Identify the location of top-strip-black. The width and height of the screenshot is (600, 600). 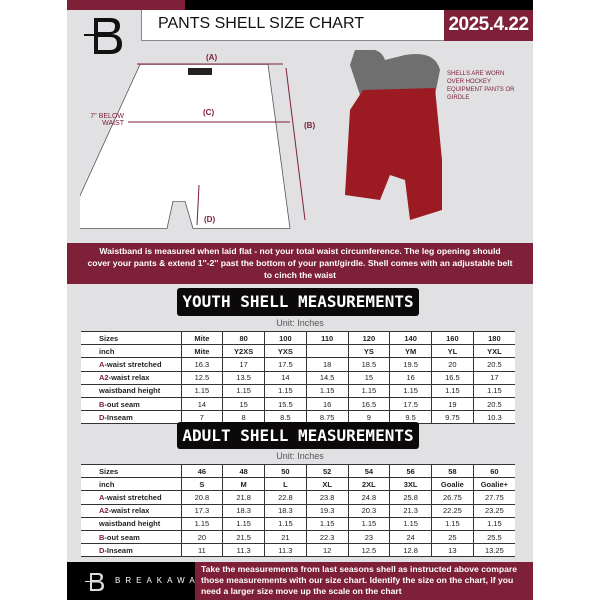
(359, 5).